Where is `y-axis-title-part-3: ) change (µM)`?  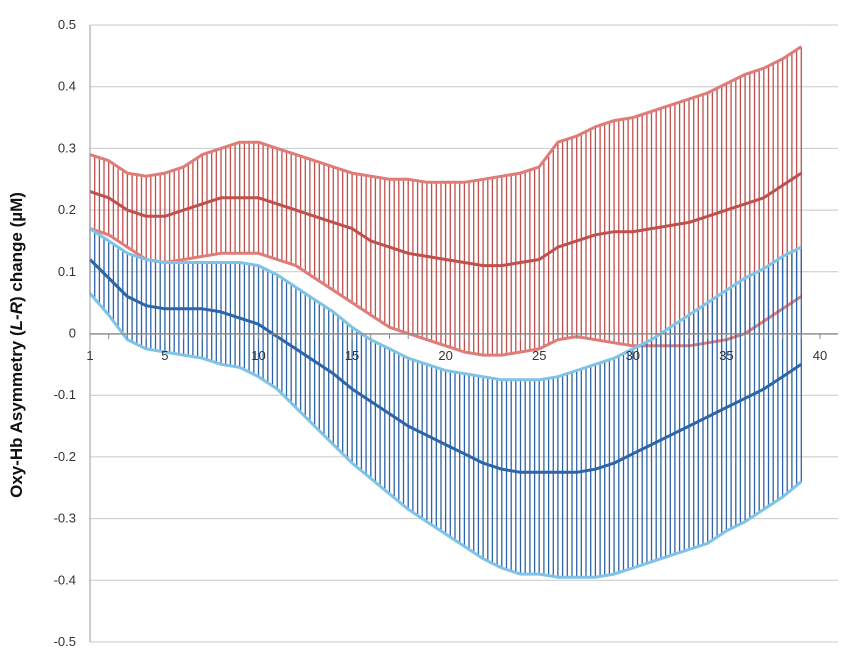 y-axis-title-part-3: ) change (µM) is located at coordinates (16, 247).